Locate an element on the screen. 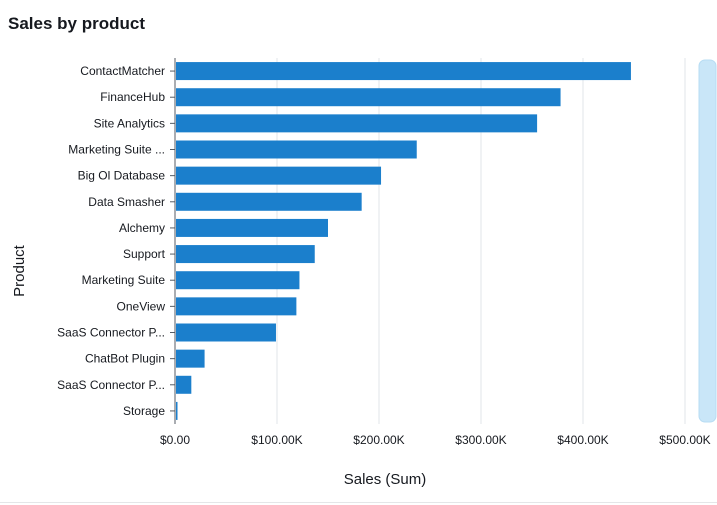 Image resolution: width=717 pixels, height=505 pixels. y-tick-label: FinanceHub is located at coordinates (132, 97).